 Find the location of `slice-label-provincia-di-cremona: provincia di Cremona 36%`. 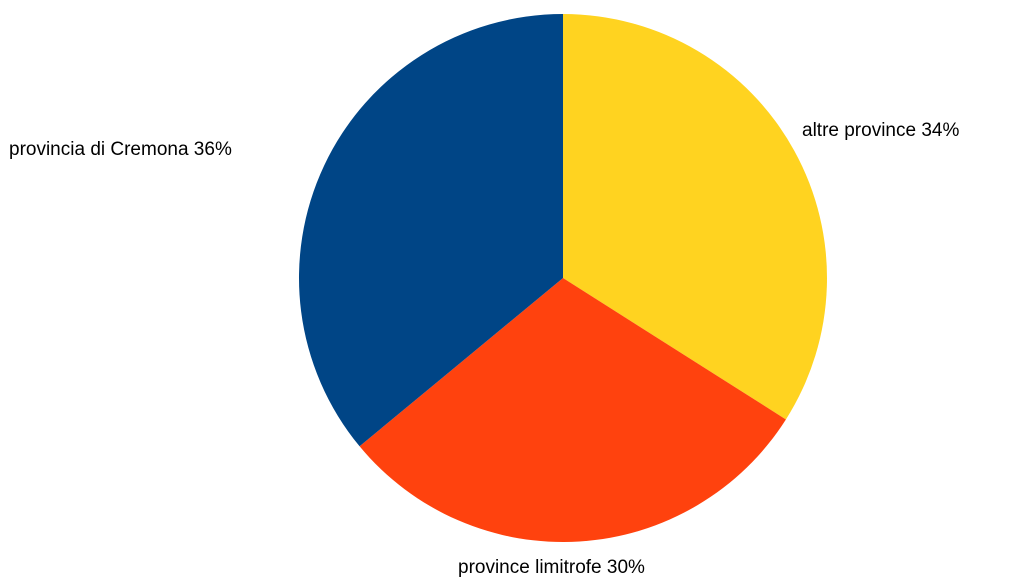

slice-label-provincia-di-cremona: provincia di Cremona 36% is located at coordinates (120, 149).